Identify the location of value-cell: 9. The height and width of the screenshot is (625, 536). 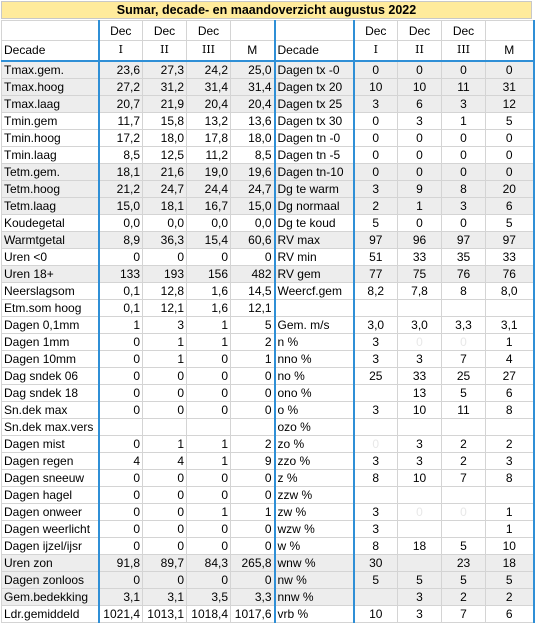
(253, 460).